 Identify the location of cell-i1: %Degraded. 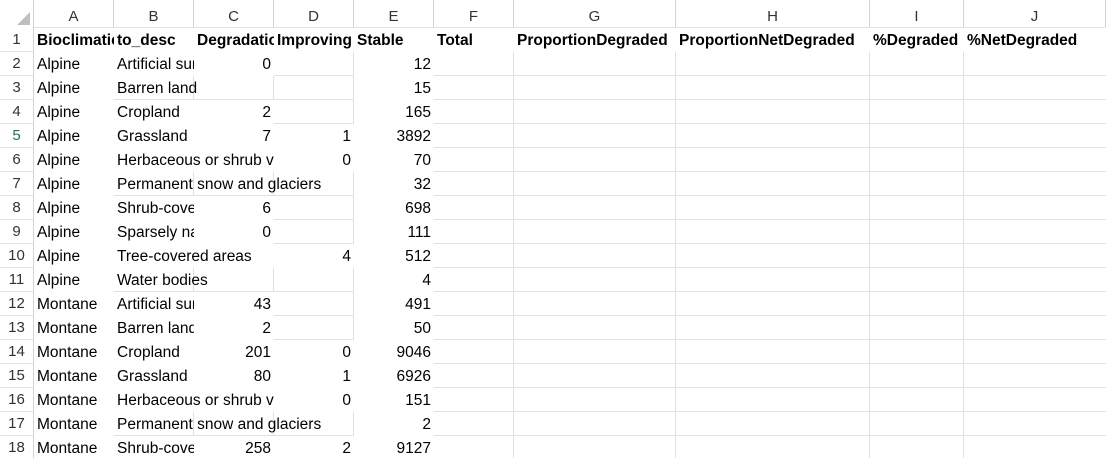
(917, 40).